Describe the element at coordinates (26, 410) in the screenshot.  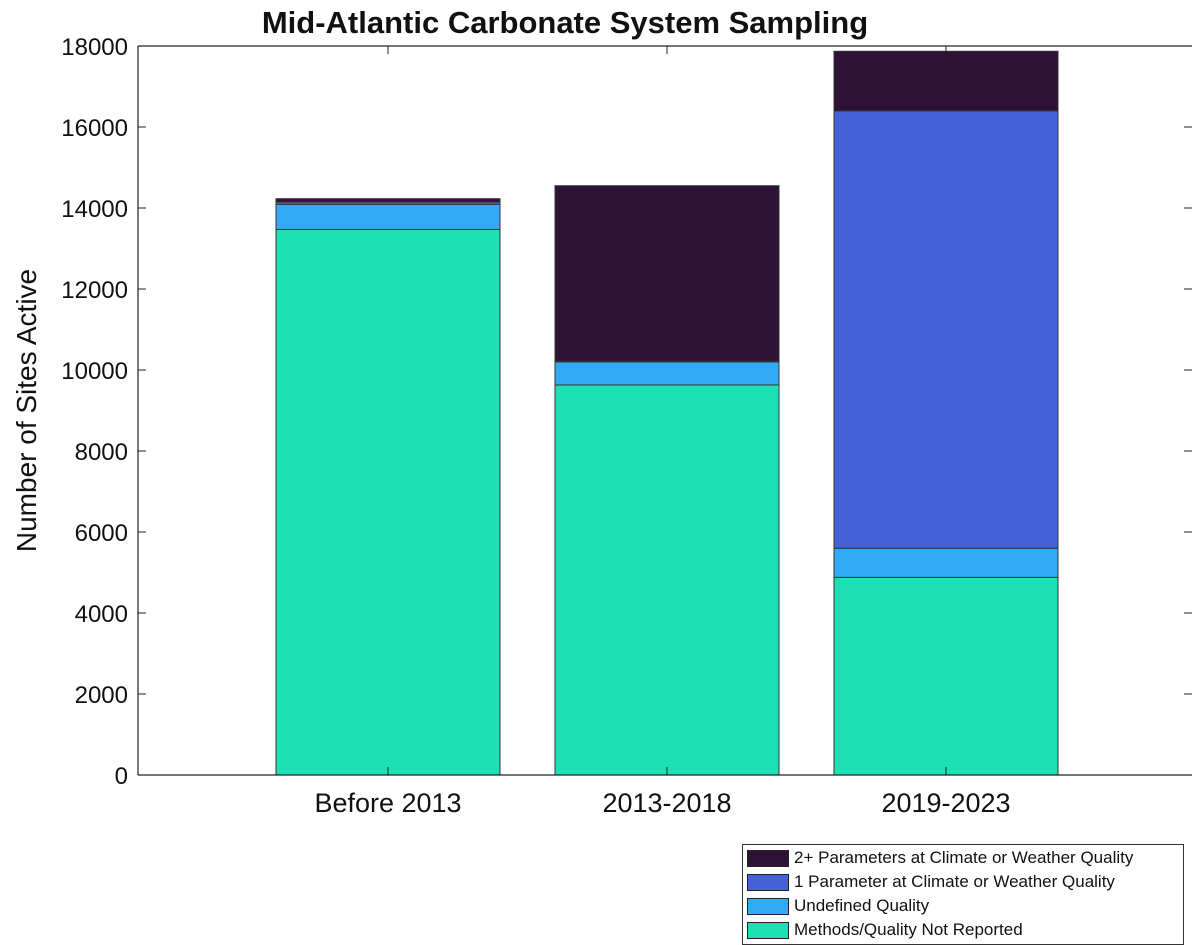
I see `y-axis-label: Number of Sites Active` at that location.